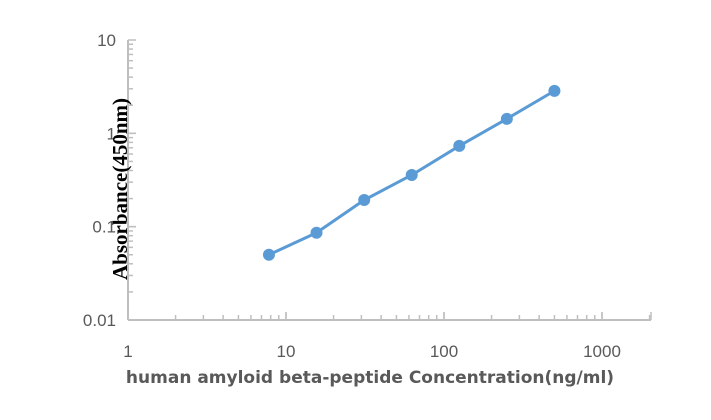 Image resolution: width=711 pixels, height=420 pixels. What do you see at coordinates (111, 133) in the screenshot?
I see `y-tick-label: 1` at bounding box center [111, 133].